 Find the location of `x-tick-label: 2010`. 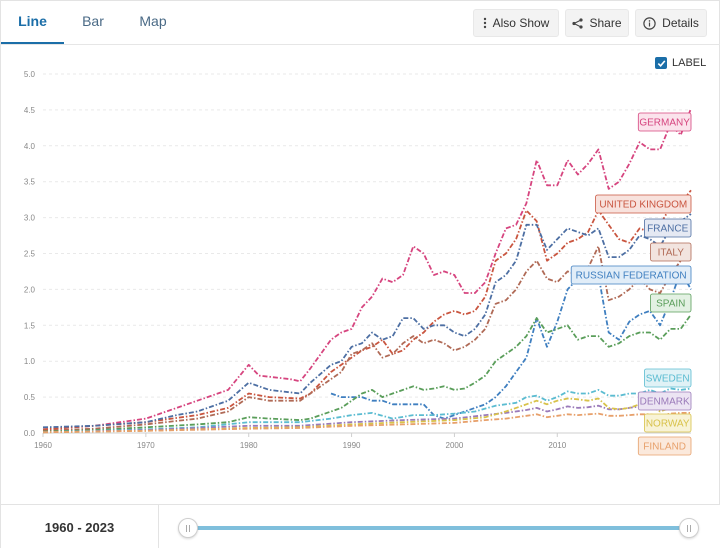

x-tick-label: 2010 is located at coordinates (557, 445).